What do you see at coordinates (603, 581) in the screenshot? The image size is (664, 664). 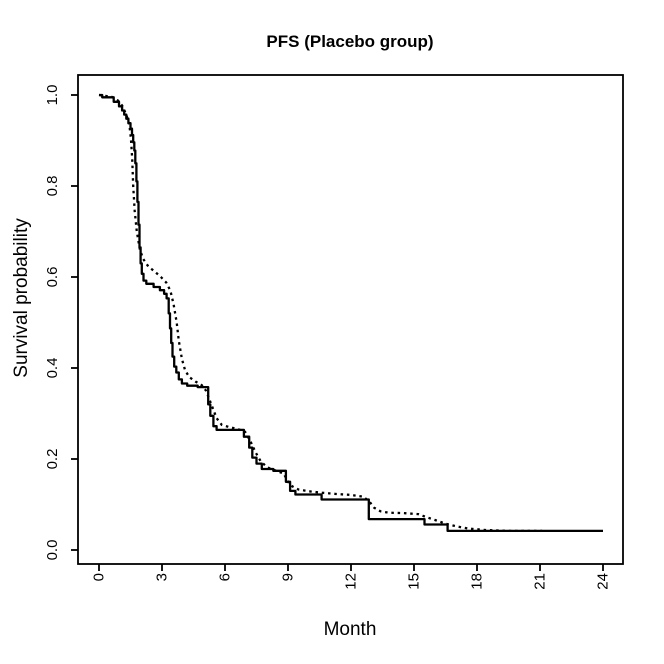 I see `x-axis-tick-label: 24` at bounding box center [603, 581].